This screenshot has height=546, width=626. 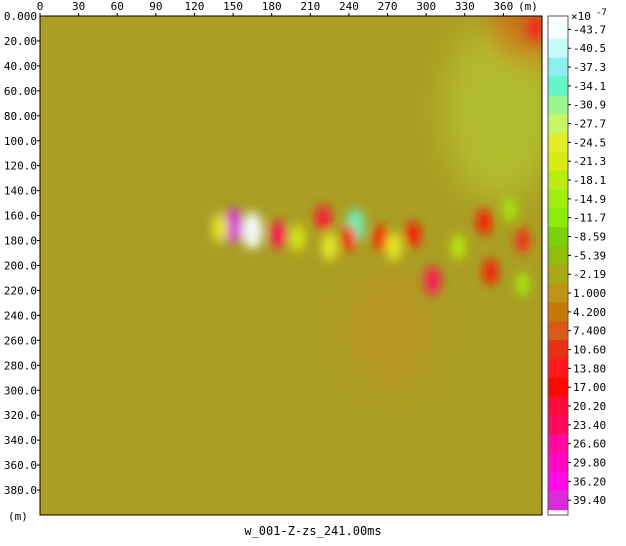 I want to click on x-axis-tick-label: 150, so click(x=233, y=6).